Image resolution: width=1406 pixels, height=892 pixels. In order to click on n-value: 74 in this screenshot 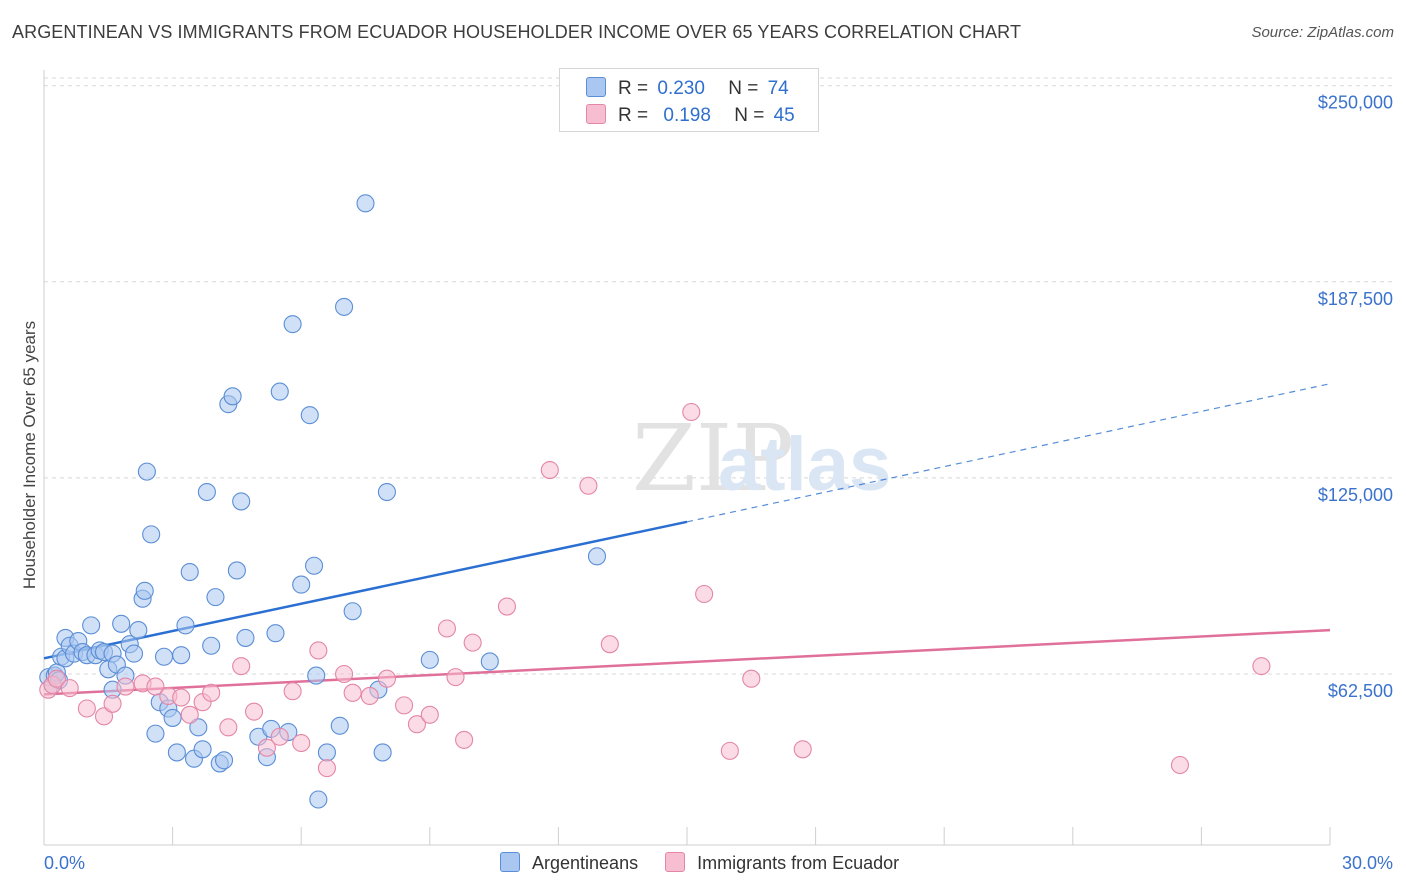, I will do `click(778, 88)`.